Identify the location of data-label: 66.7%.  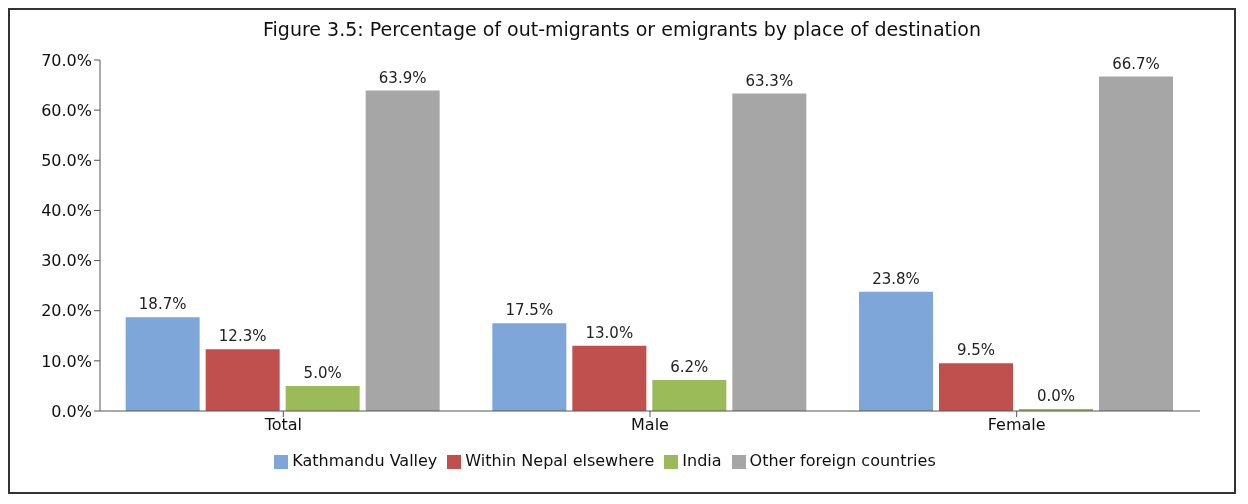
(1136, 63).